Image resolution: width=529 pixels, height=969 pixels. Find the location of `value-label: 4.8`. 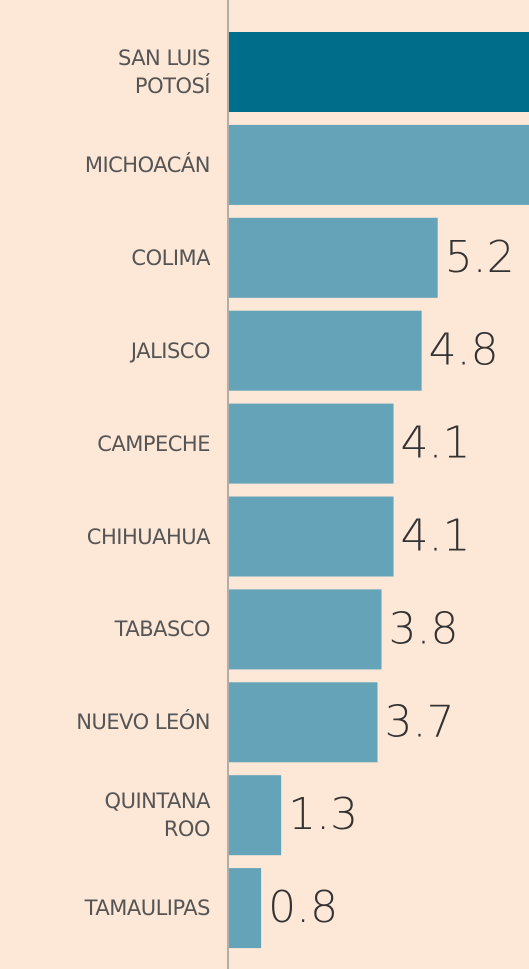

value-label: 4.8 is located at coordinates (464, 350).